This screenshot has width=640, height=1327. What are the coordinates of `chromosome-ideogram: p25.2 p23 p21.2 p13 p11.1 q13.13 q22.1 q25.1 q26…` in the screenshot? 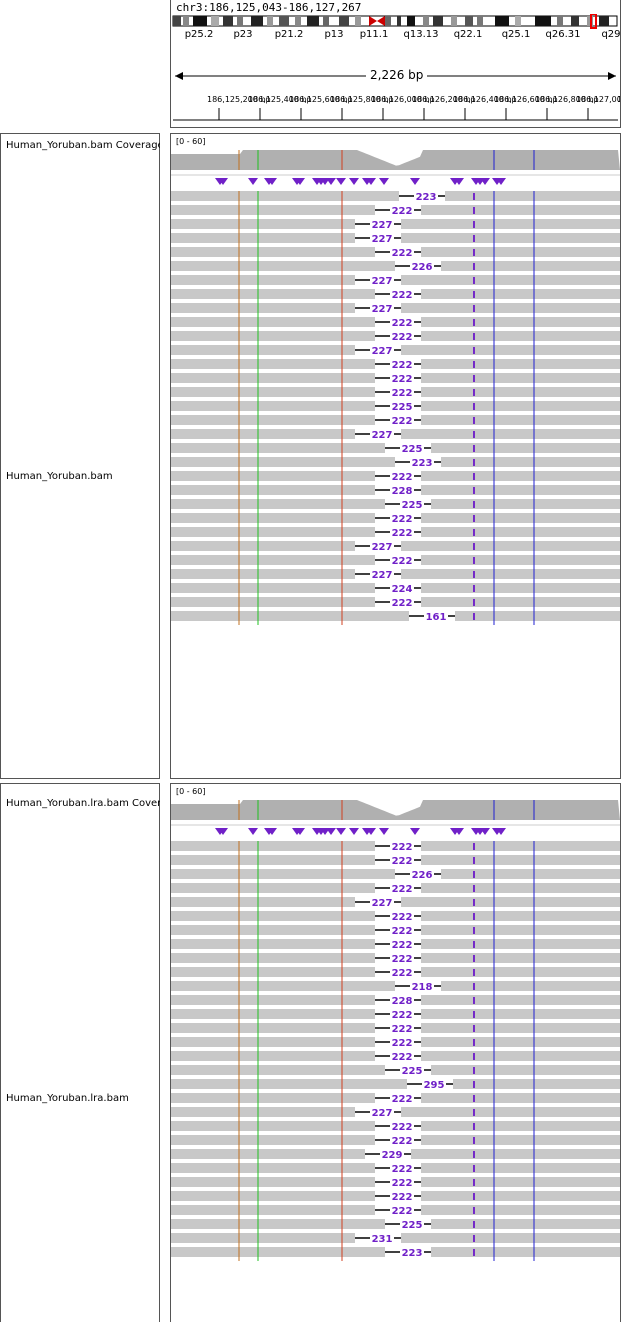 It's located at (395, 27).